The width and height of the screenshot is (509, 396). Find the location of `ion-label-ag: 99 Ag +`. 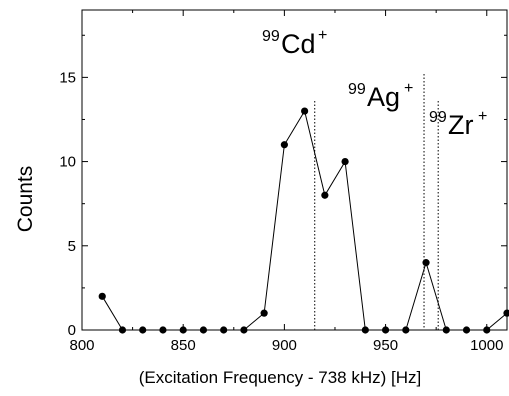

ion-label-ag: 99 Ag + is located at coordinates (380, 96).